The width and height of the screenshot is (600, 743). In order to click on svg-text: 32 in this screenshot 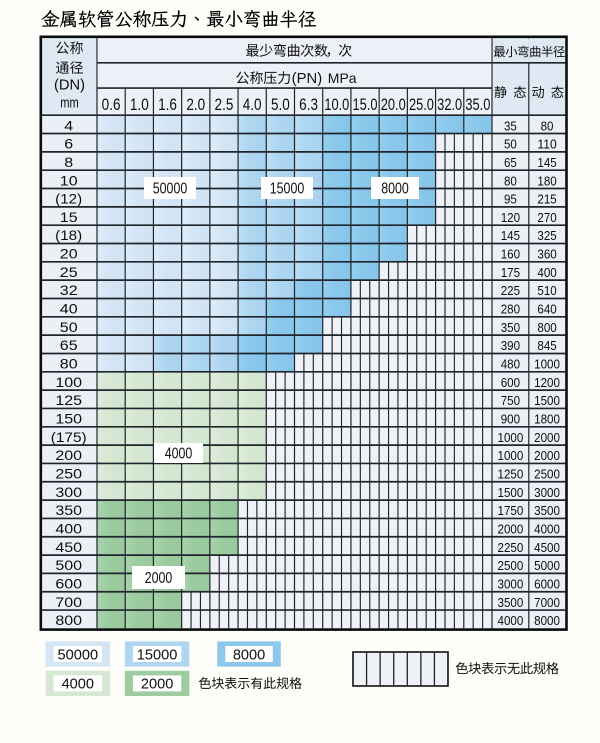, I will do `click(69, 291)`.